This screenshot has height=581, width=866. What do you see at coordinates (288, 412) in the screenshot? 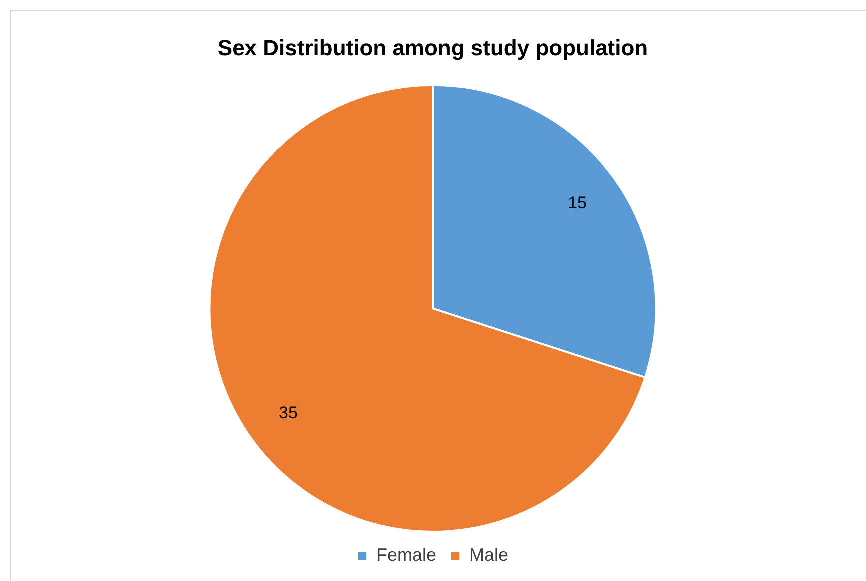
I see `data-label: 35` at bounding box center [288, 412].